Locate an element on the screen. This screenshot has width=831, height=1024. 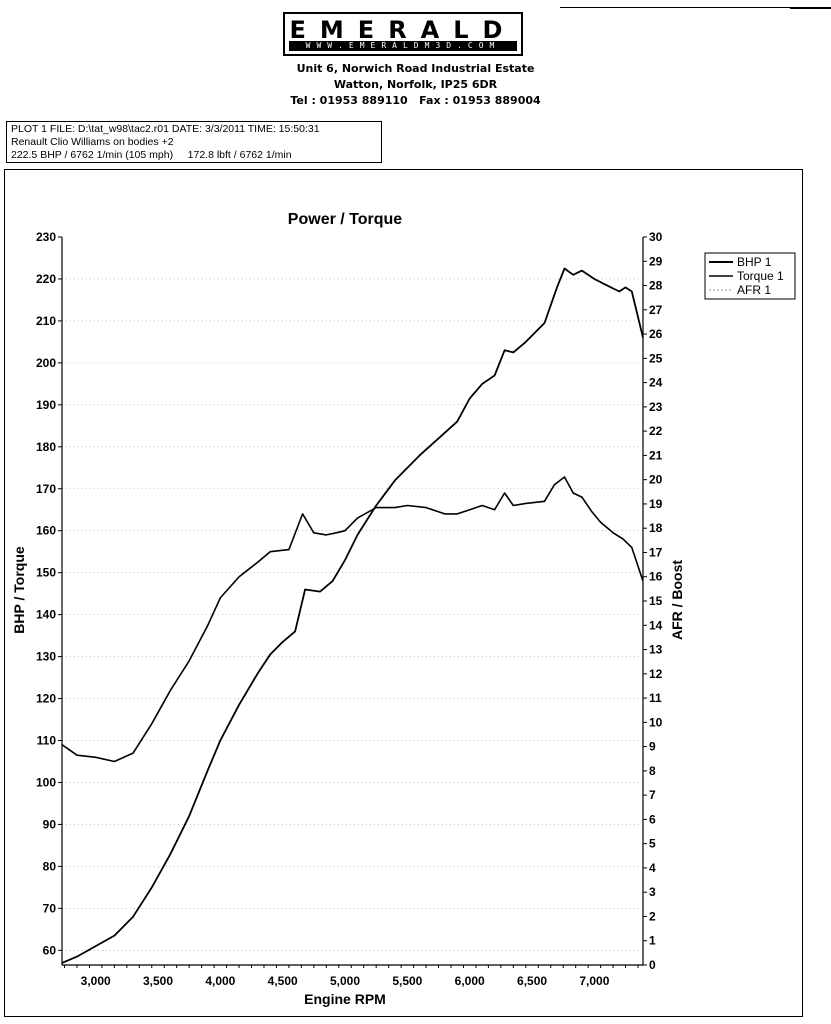
x-tick-label: 5,500 is located at coordinates (407, 981).